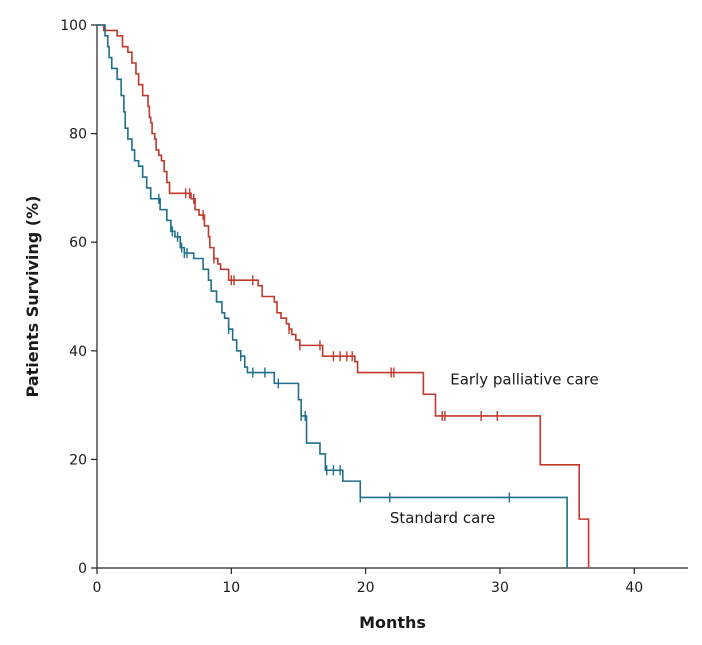 Image resolution: width=702 pixels, height=645 pixels. What do you see at coordinates (500, 588) in the screenshot?
I see `x-tick-label: 30` at bounding box center [500, 588].